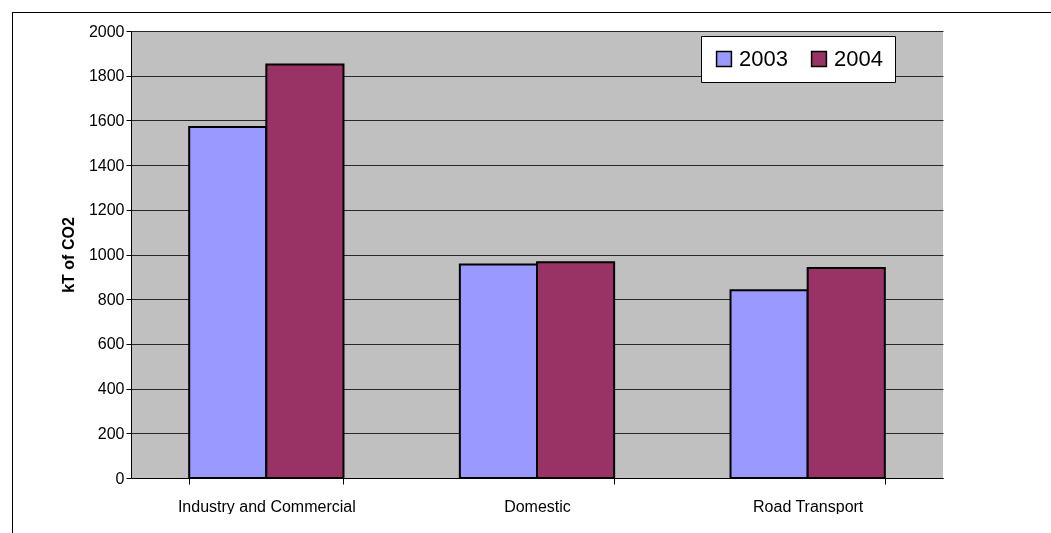 The image size is (1051, 533). What do you see at coordinates (111, 389) in the screenshot?
I see `y-tick-label: 400` at bounding box center [111, 389].